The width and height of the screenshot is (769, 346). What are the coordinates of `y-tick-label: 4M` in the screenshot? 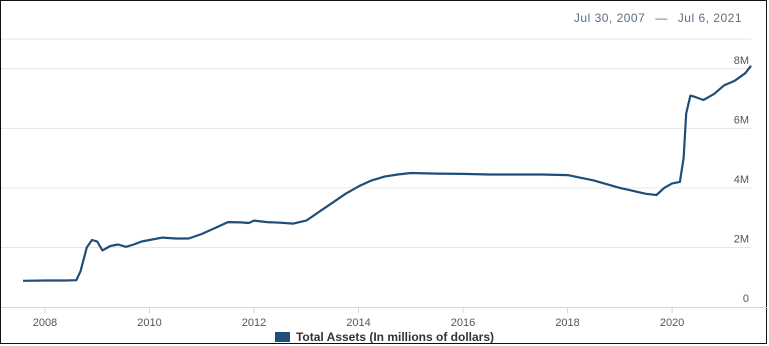 It's located at (741, 180).